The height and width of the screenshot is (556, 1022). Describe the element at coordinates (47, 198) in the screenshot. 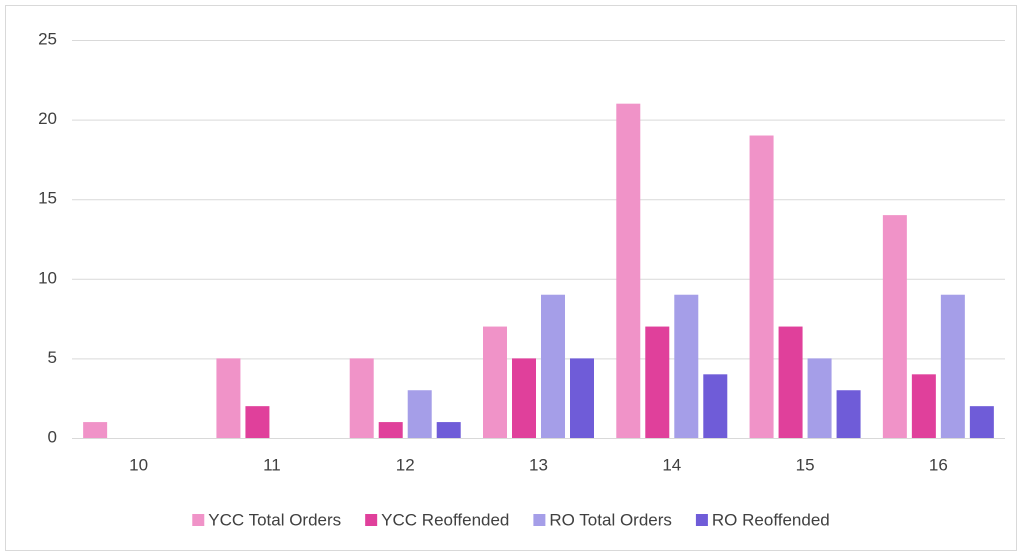

I see `y-tick-label: 15` at that location.